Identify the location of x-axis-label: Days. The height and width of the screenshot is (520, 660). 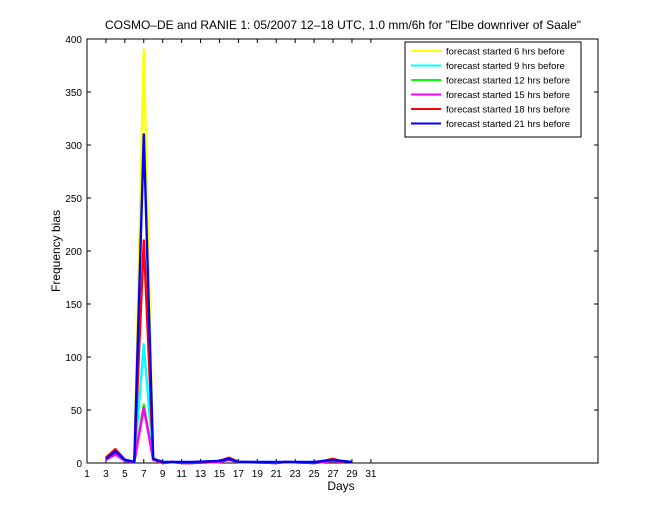
(340, 486).